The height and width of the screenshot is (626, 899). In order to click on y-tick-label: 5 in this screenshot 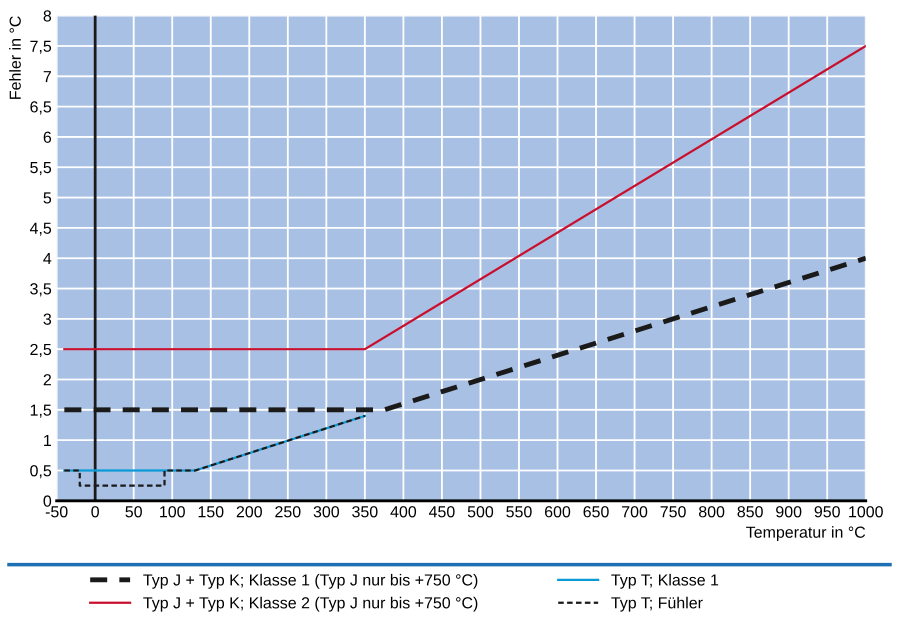, I will do `click(48, 198)`.